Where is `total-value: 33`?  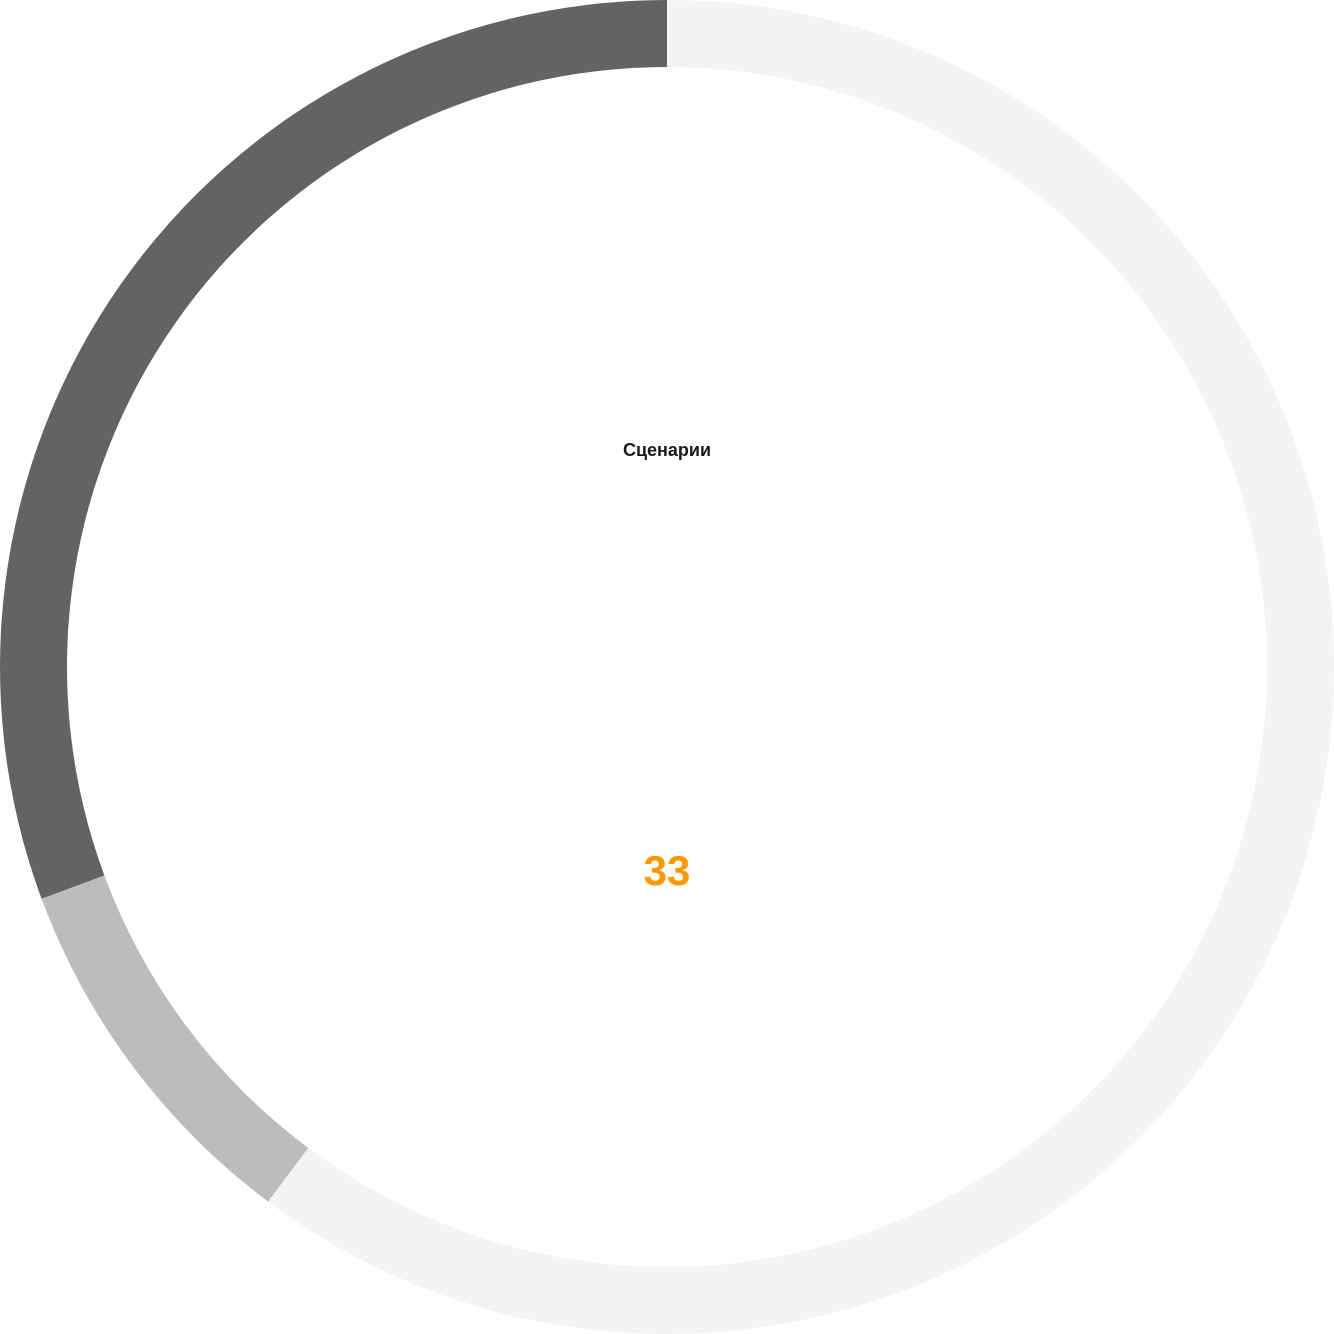
total-value: 33 is located at coordinates (667, 870).